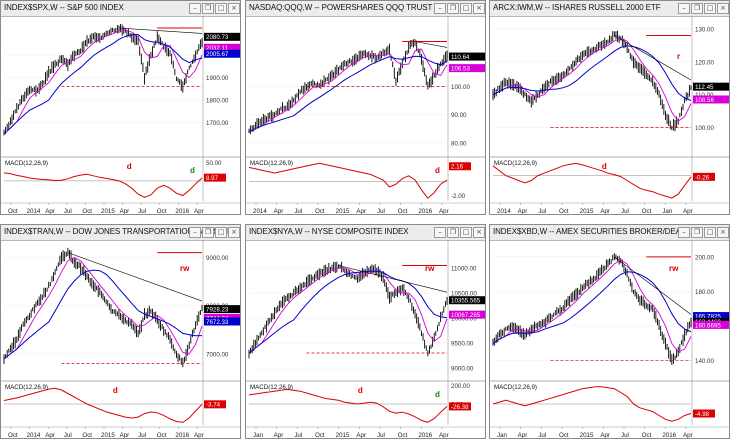 The height and width of the screenshot is (439, 730). Describe the element at coordinates (258, 435) in the screenshot. I see `x-tick-label: Jan` at that location.